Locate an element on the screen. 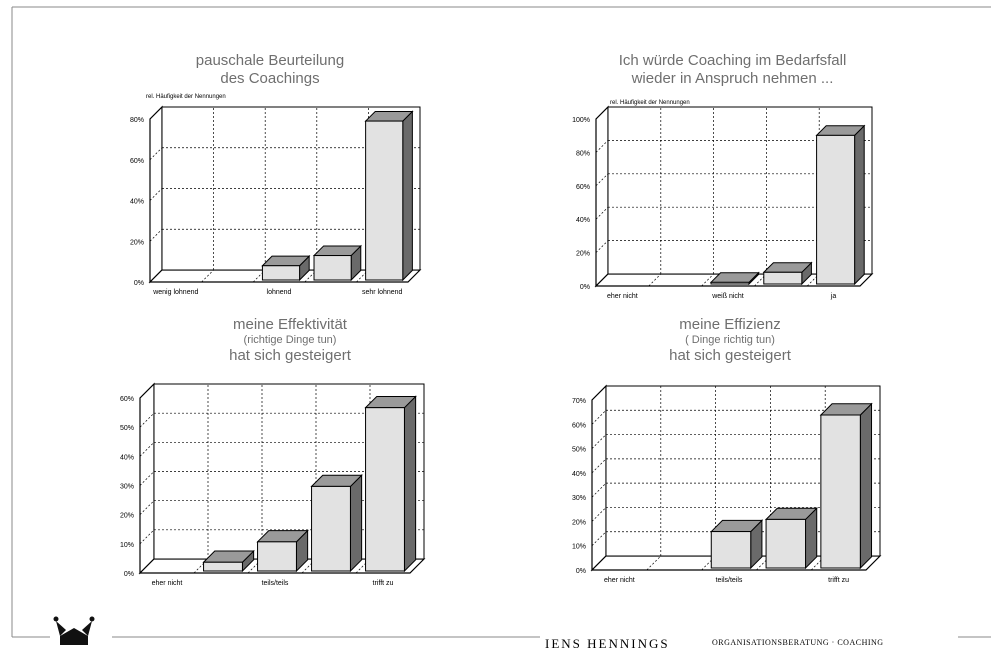 The width and height of the screenshot is (991, 652). chart4-title-line1: meine Effizienz is located at coordinates (730, 324).